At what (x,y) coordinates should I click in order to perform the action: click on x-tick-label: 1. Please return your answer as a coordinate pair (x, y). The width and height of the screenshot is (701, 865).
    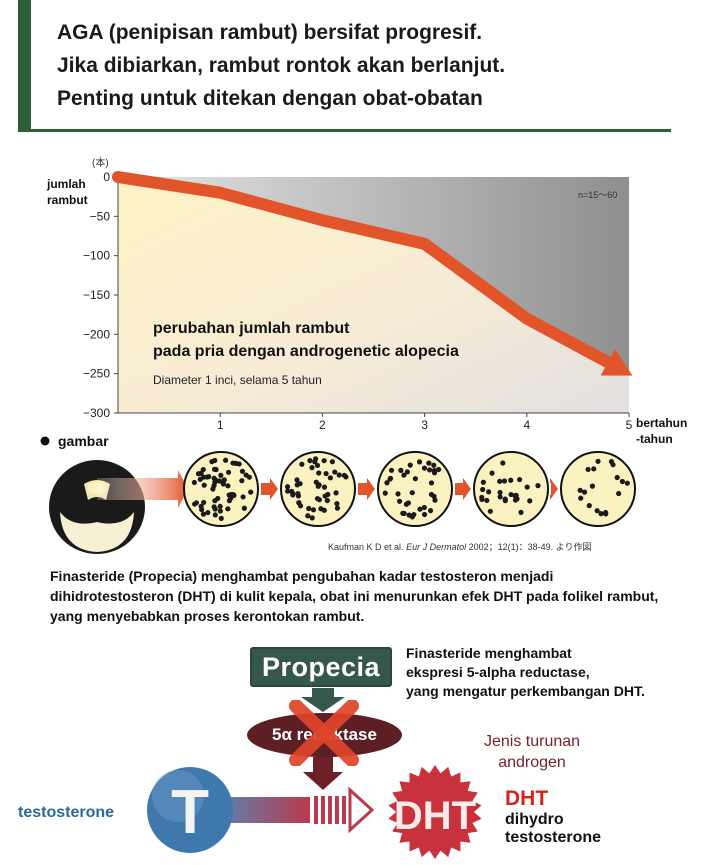
    Looking at the image, I should click on (220, 425).